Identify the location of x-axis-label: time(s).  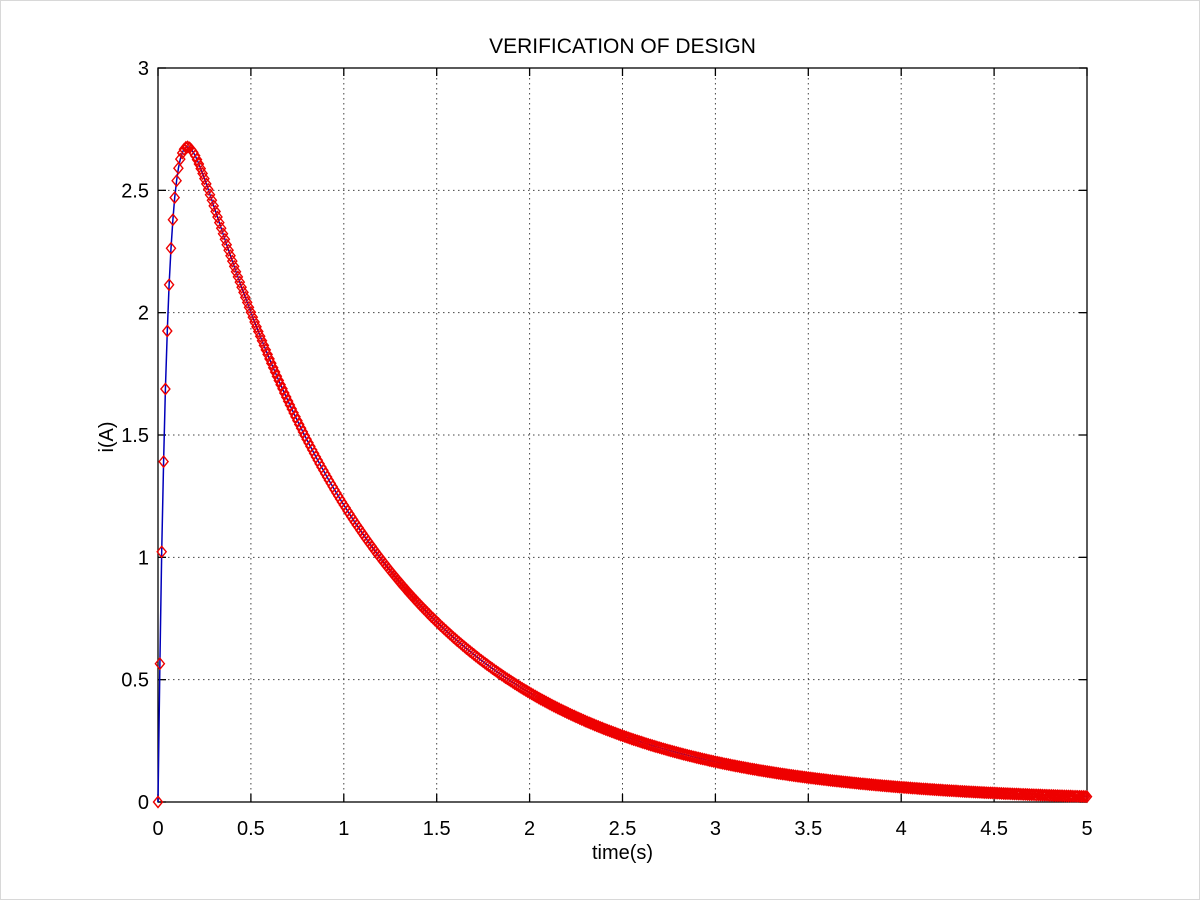
(622, 853).